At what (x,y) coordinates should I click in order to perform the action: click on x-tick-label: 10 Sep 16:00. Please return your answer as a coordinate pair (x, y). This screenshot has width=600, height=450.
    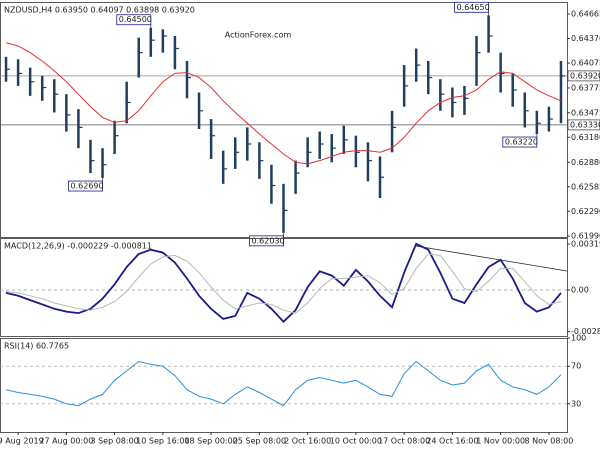
    Looking at the image, I should click on (162, 441).